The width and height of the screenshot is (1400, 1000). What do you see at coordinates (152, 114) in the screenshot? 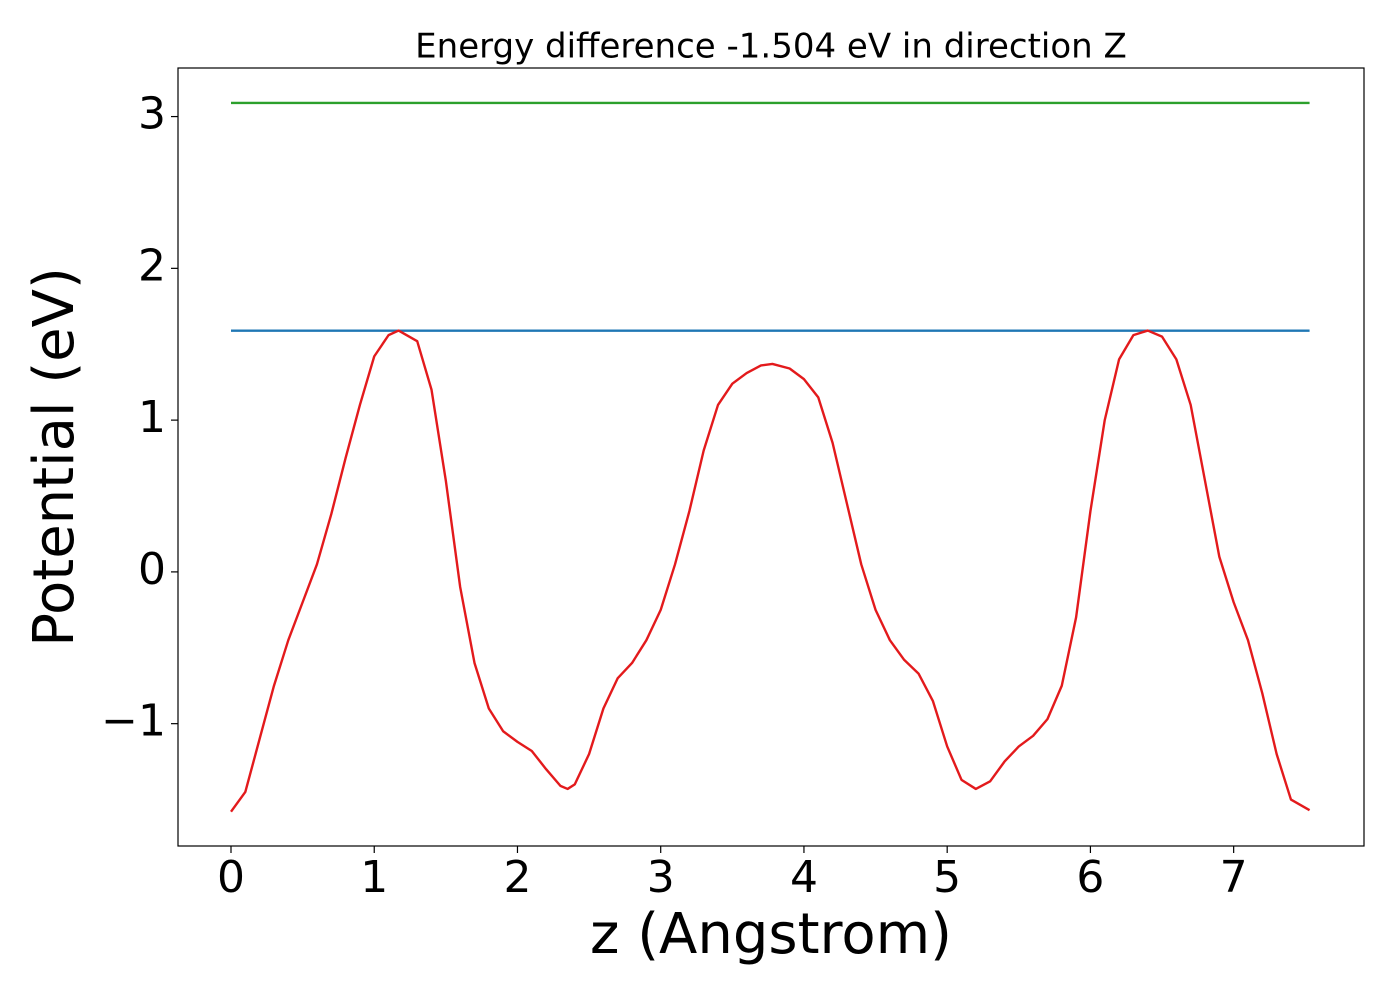
I see `y-tick-label: 3` at bounding box center [152, 114].